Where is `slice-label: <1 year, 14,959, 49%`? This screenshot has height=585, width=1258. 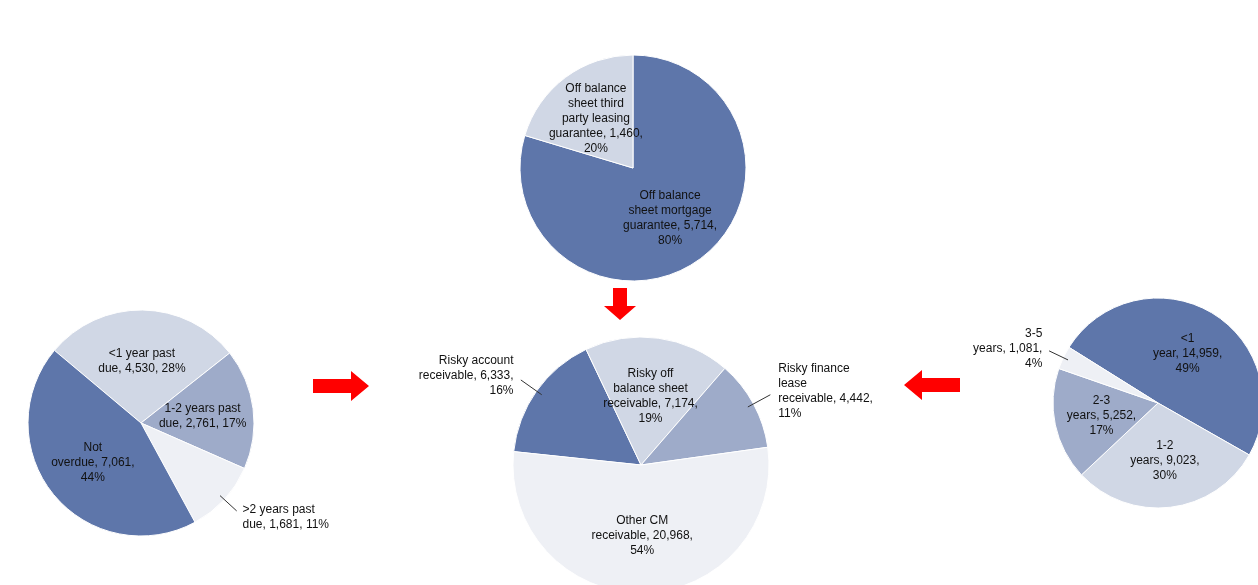 slice-label: <1 year, 14,959, 49% is located at coordinates (1187, 353).